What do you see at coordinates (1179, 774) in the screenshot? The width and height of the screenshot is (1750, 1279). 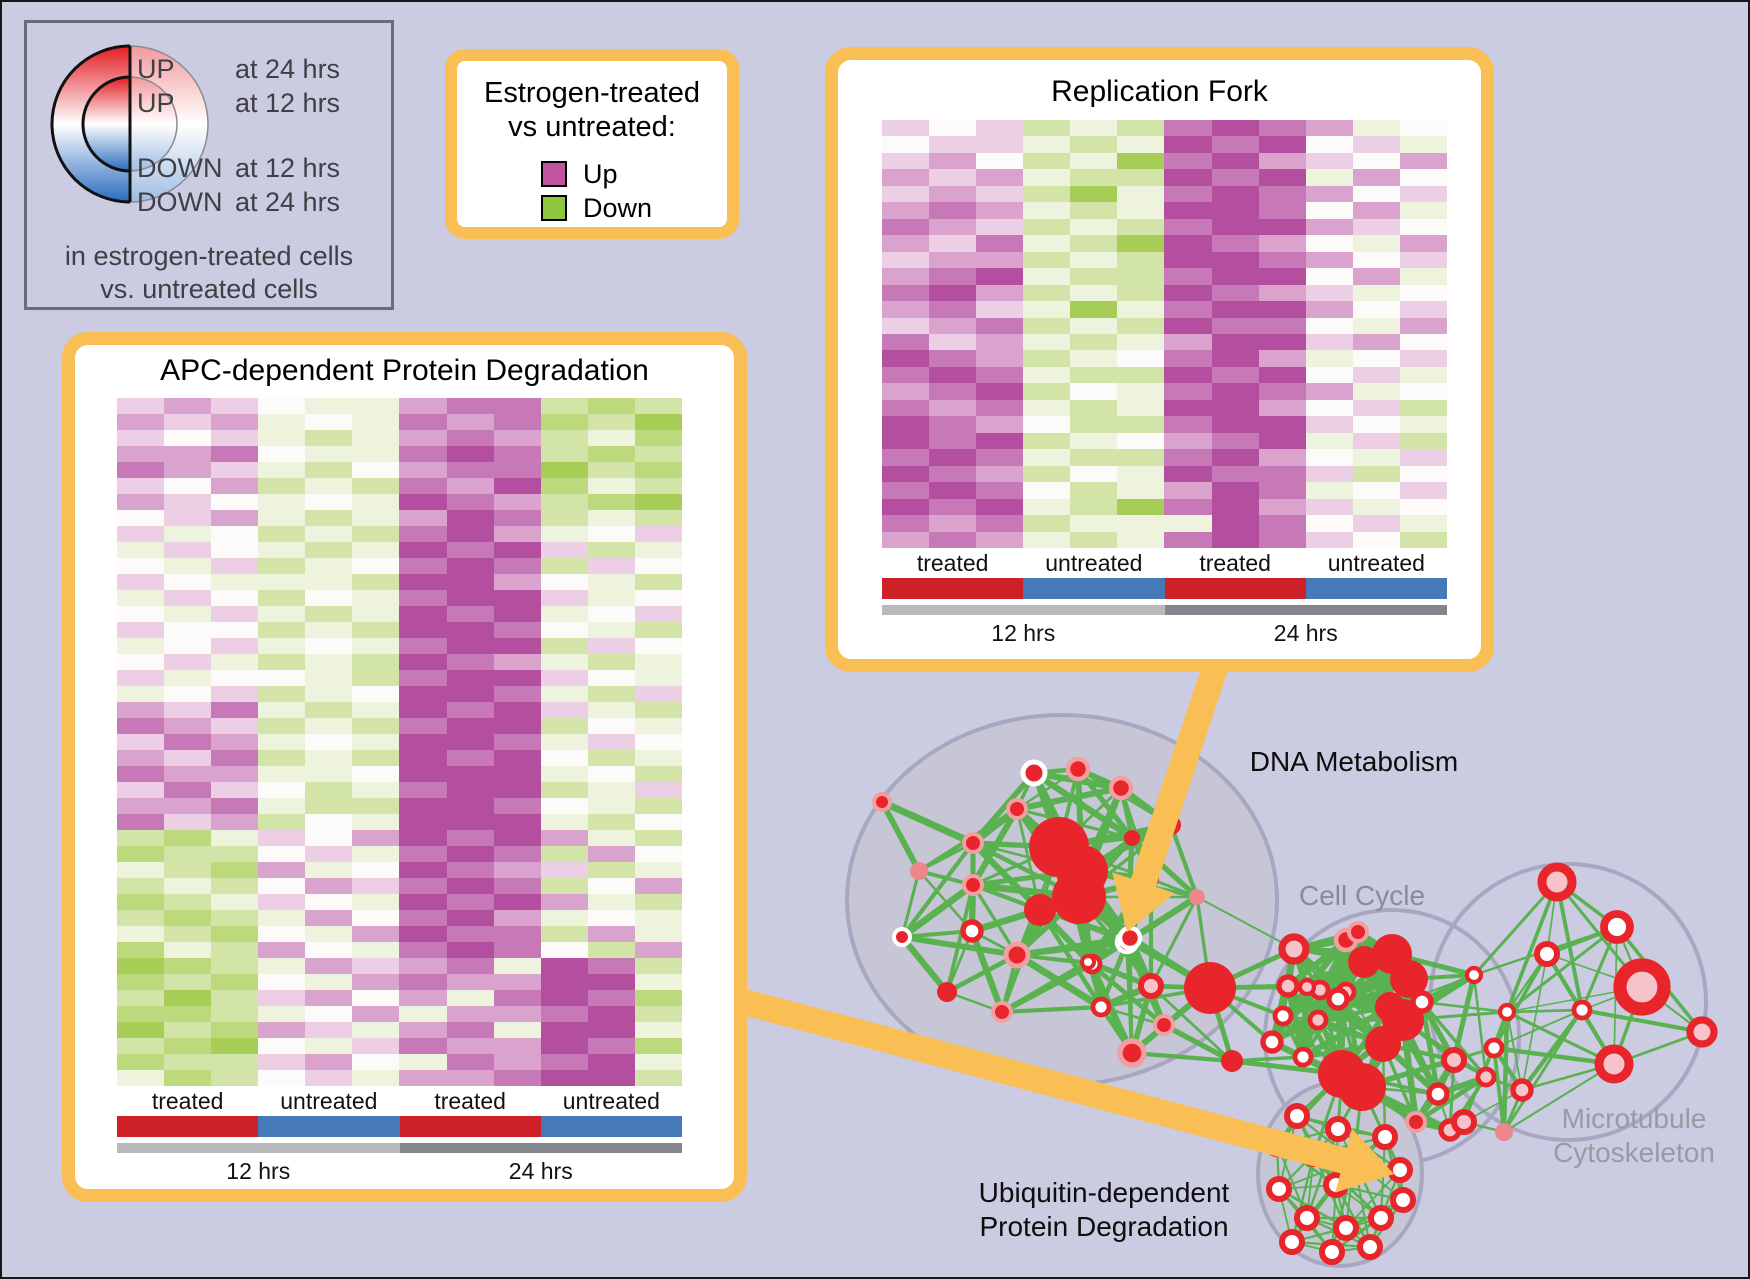 I see `arrow-shaft` at bounding box center [1179, 774].